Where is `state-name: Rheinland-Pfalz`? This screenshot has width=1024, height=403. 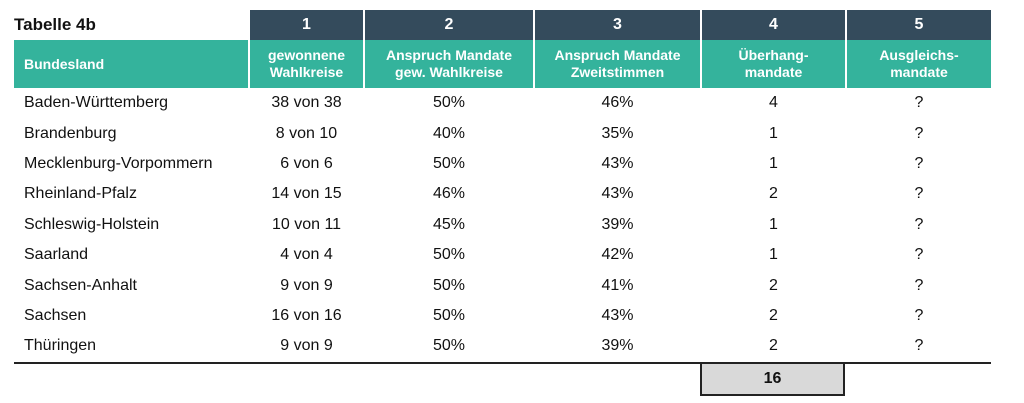
state-name: Rheinland-Pfalz is located at coordinates (80, 194).